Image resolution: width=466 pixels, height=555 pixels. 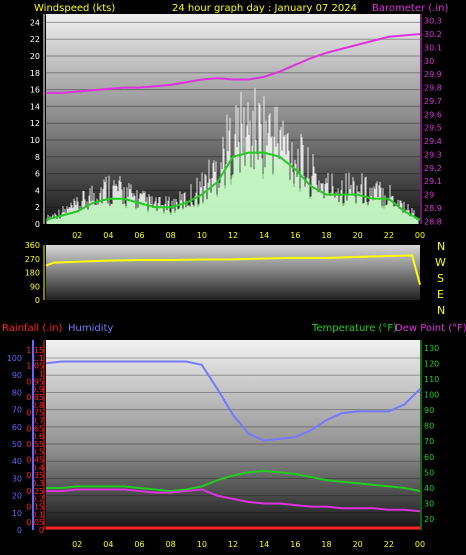 I want to click on wind-tick-0: 0, so click(x=37, y=224).